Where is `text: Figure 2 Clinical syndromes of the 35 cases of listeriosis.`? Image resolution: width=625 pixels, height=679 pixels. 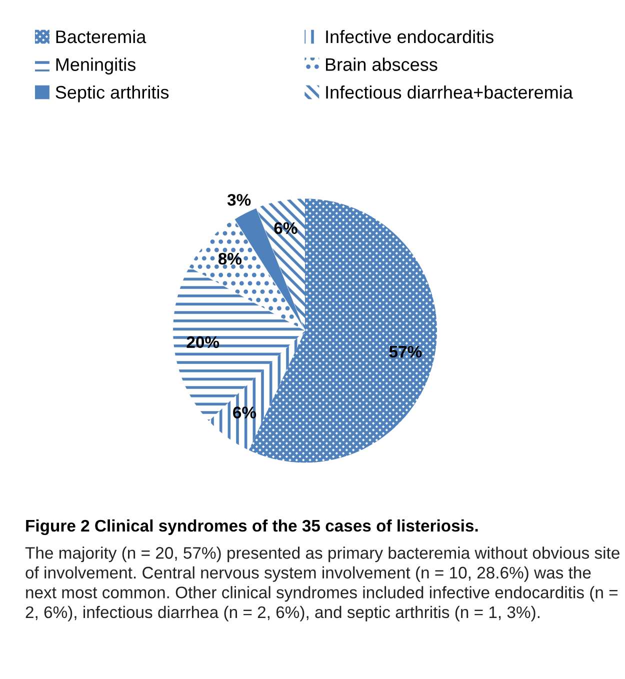
text: Figure 2 Clinical syndromes of the 35 cases of listeriosis. is located at coordinates (252, 527).